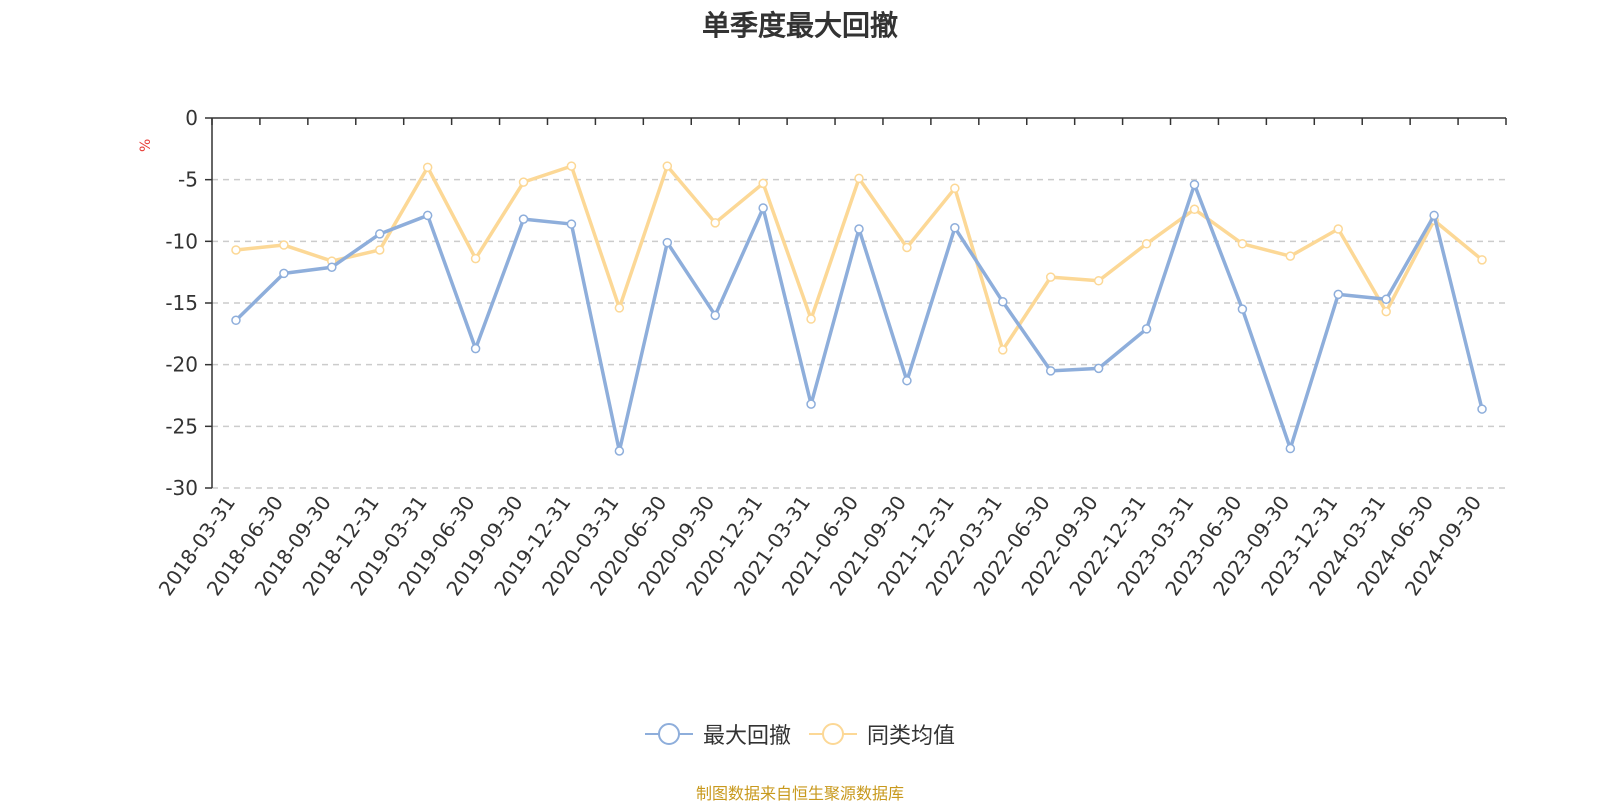  What do you see at coordinates (181, 426) in the screenshot?
I see `y-tick-label: -25` at bounding box center [181, 426].